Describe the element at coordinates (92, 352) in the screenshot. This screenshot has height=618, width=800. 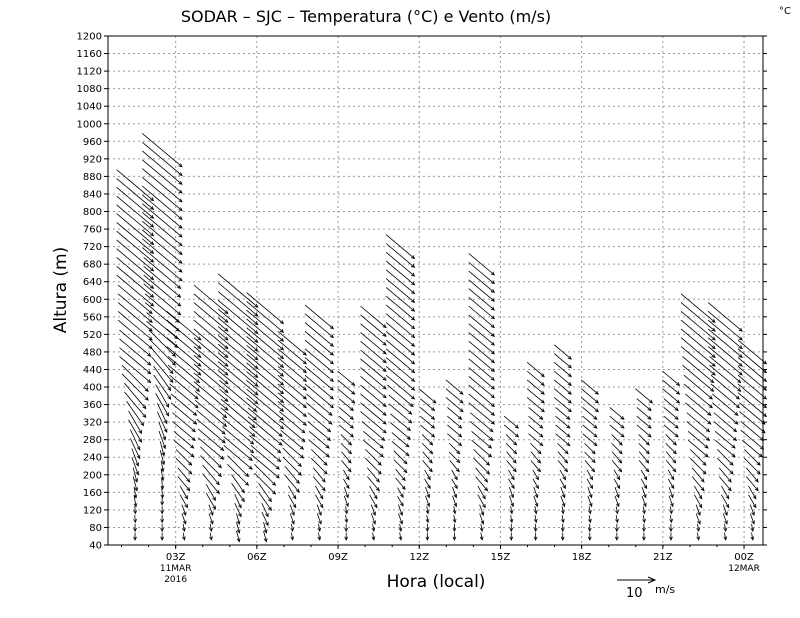
I see `y-tick-label: 480` at that location.